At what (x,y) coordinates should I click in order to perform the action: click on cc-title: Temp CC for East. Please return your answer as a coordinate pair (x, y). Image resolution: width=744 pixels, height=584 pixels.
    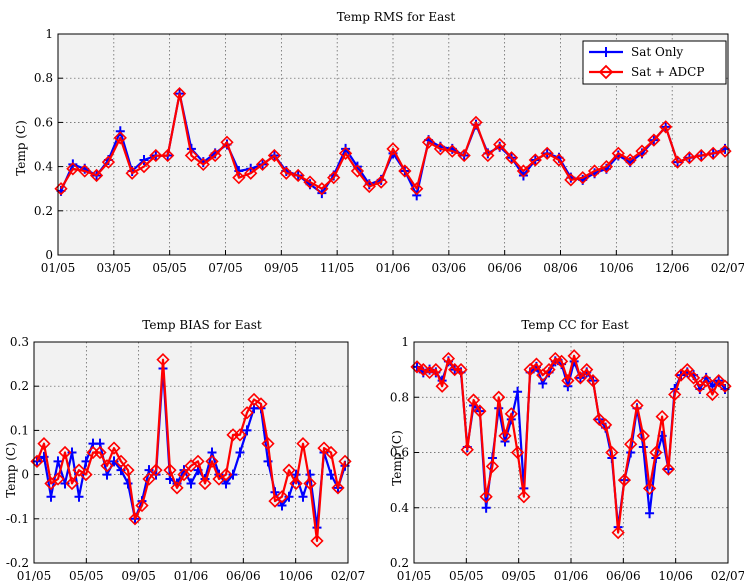
    Looking at the image, I should click on (575, 325).